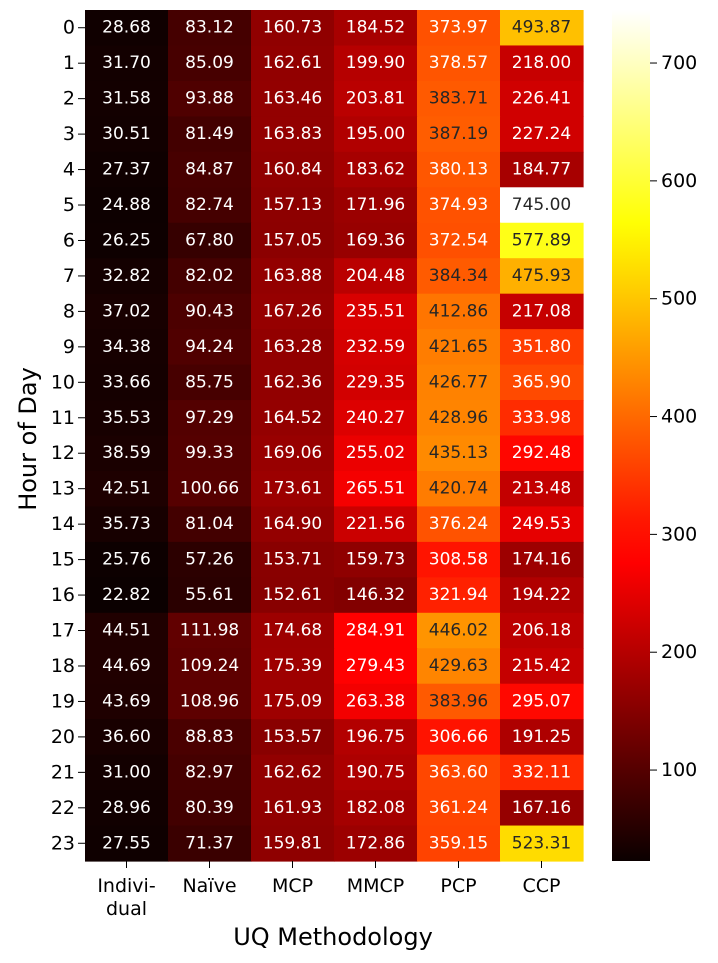 This screenshot has width=718, height=963. I want to click on cell-value-label: 31.70, so click(126, 63).